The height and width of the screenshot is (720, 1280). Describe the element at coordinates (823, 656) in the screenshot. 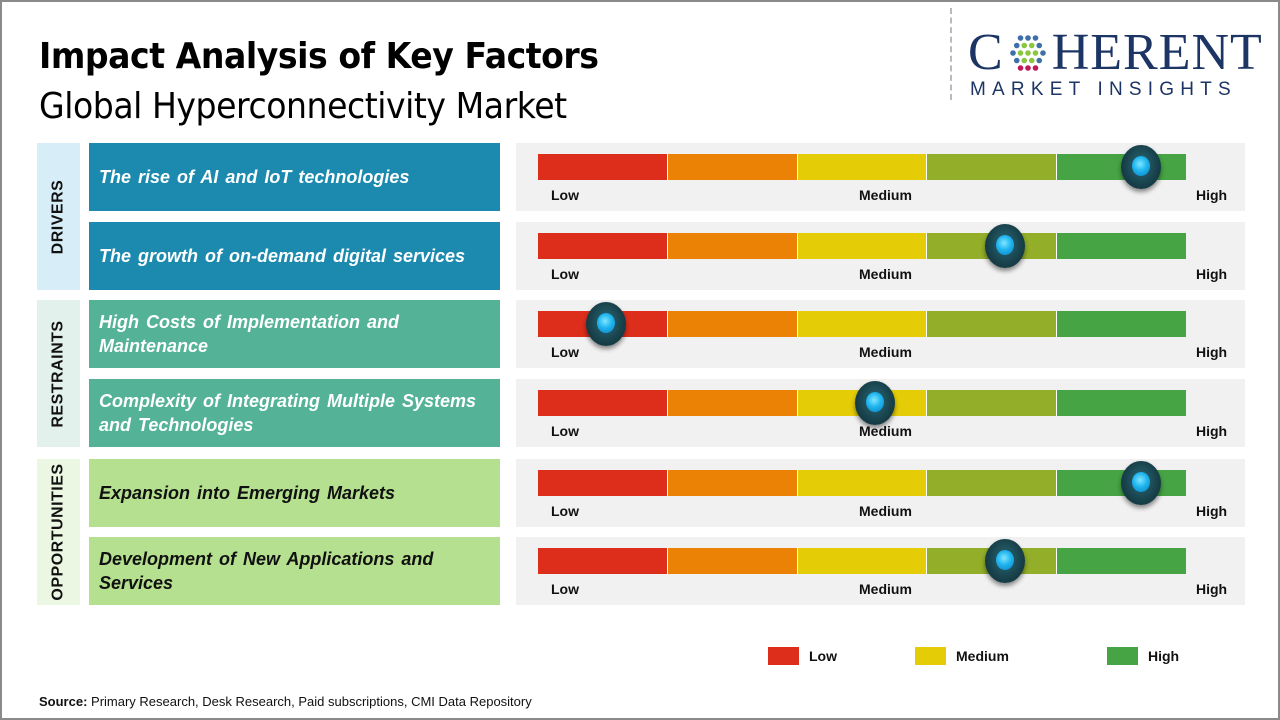

I see `legend-label: Low` at that location.